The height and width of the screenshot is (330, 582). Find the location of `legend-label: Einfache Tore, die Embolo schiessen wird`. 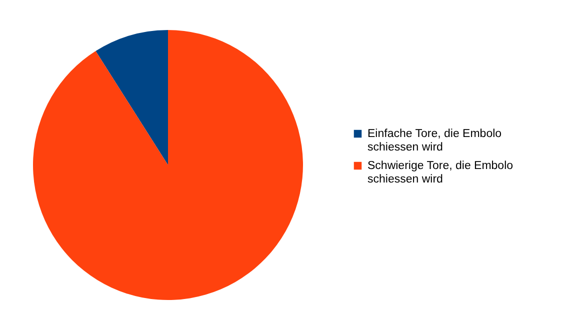

legend-label: Einfache Tore, die Embolo schiessen wird is located at coordinates (435, 141).